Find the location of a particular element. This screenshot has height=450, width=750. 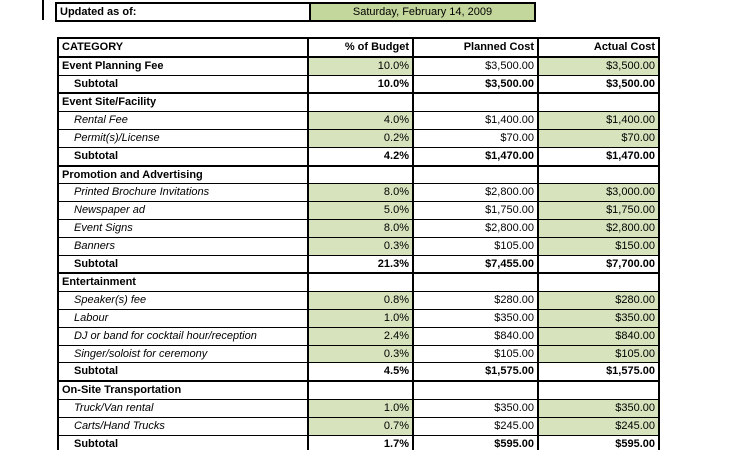

category-cell: Event Site/Facility is located at coordinates (183, 102).